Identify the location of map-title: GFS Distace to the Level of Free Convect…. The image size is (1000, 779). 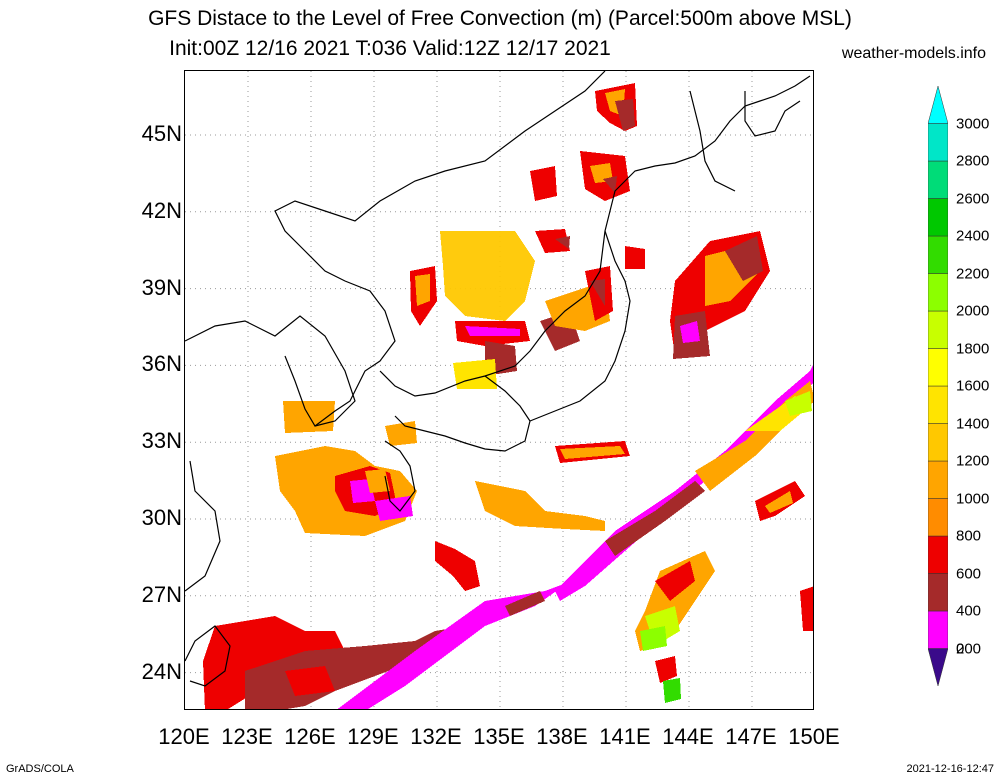
(500, 18).